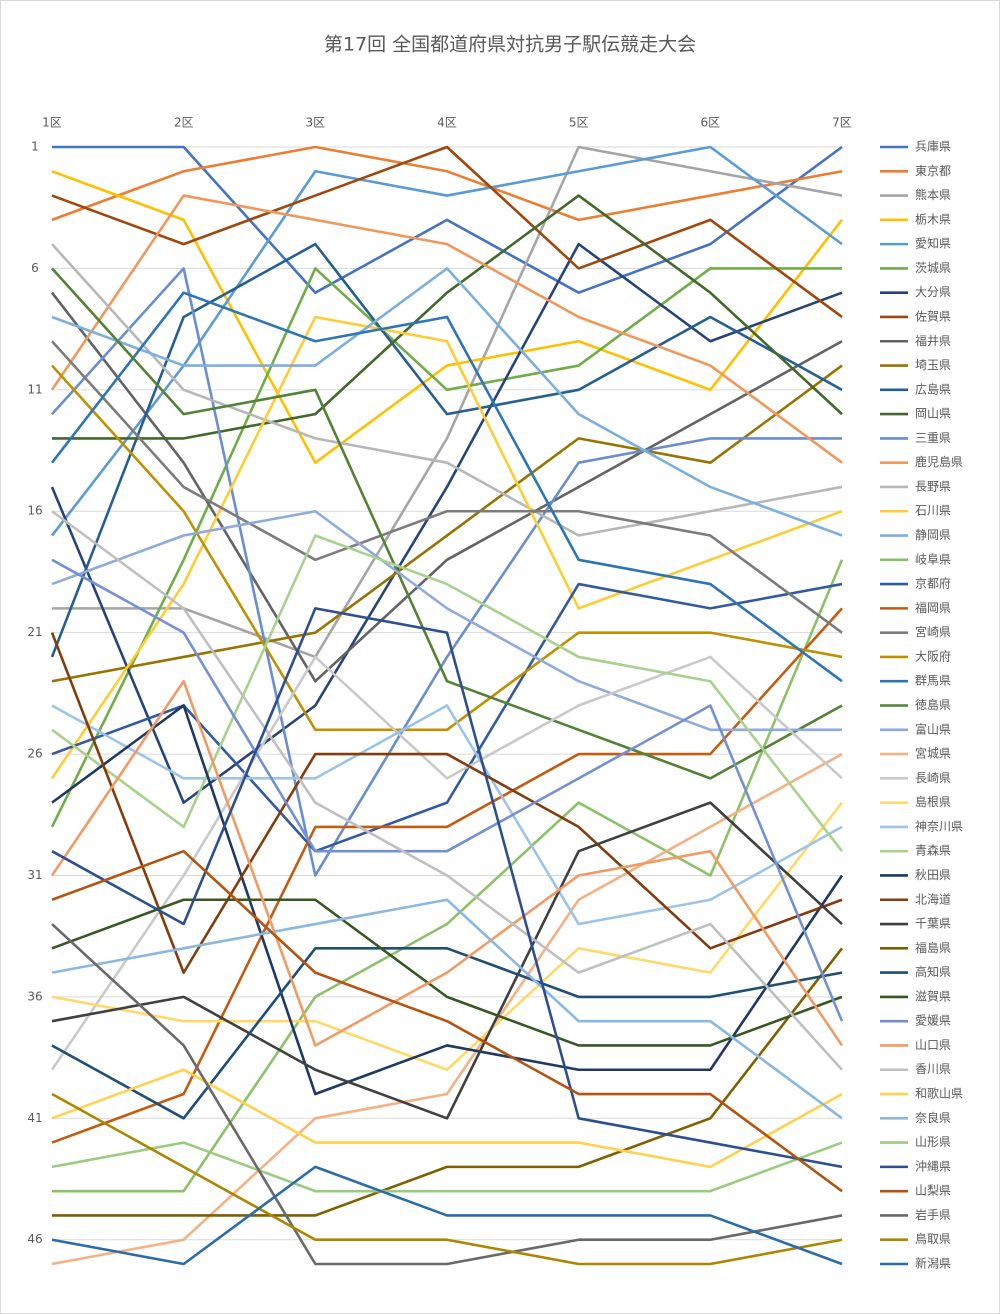 The height and width of the screenshot is (1314, 1000). What do you see at coordinates (933, 1069) in the screenshot?
I see `legend-label: 香川県` at bounding box center [933, 1069].